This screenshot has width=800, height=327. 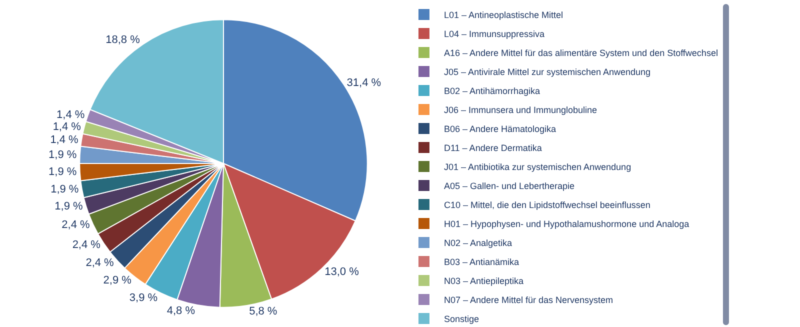 What do you see at coordinates (581, 53) in the screenshot?
I see `legend-label: A16 – Andere Mittel für das alimentäre System und den Stoffwechsel` at bounding box center [581, 53].